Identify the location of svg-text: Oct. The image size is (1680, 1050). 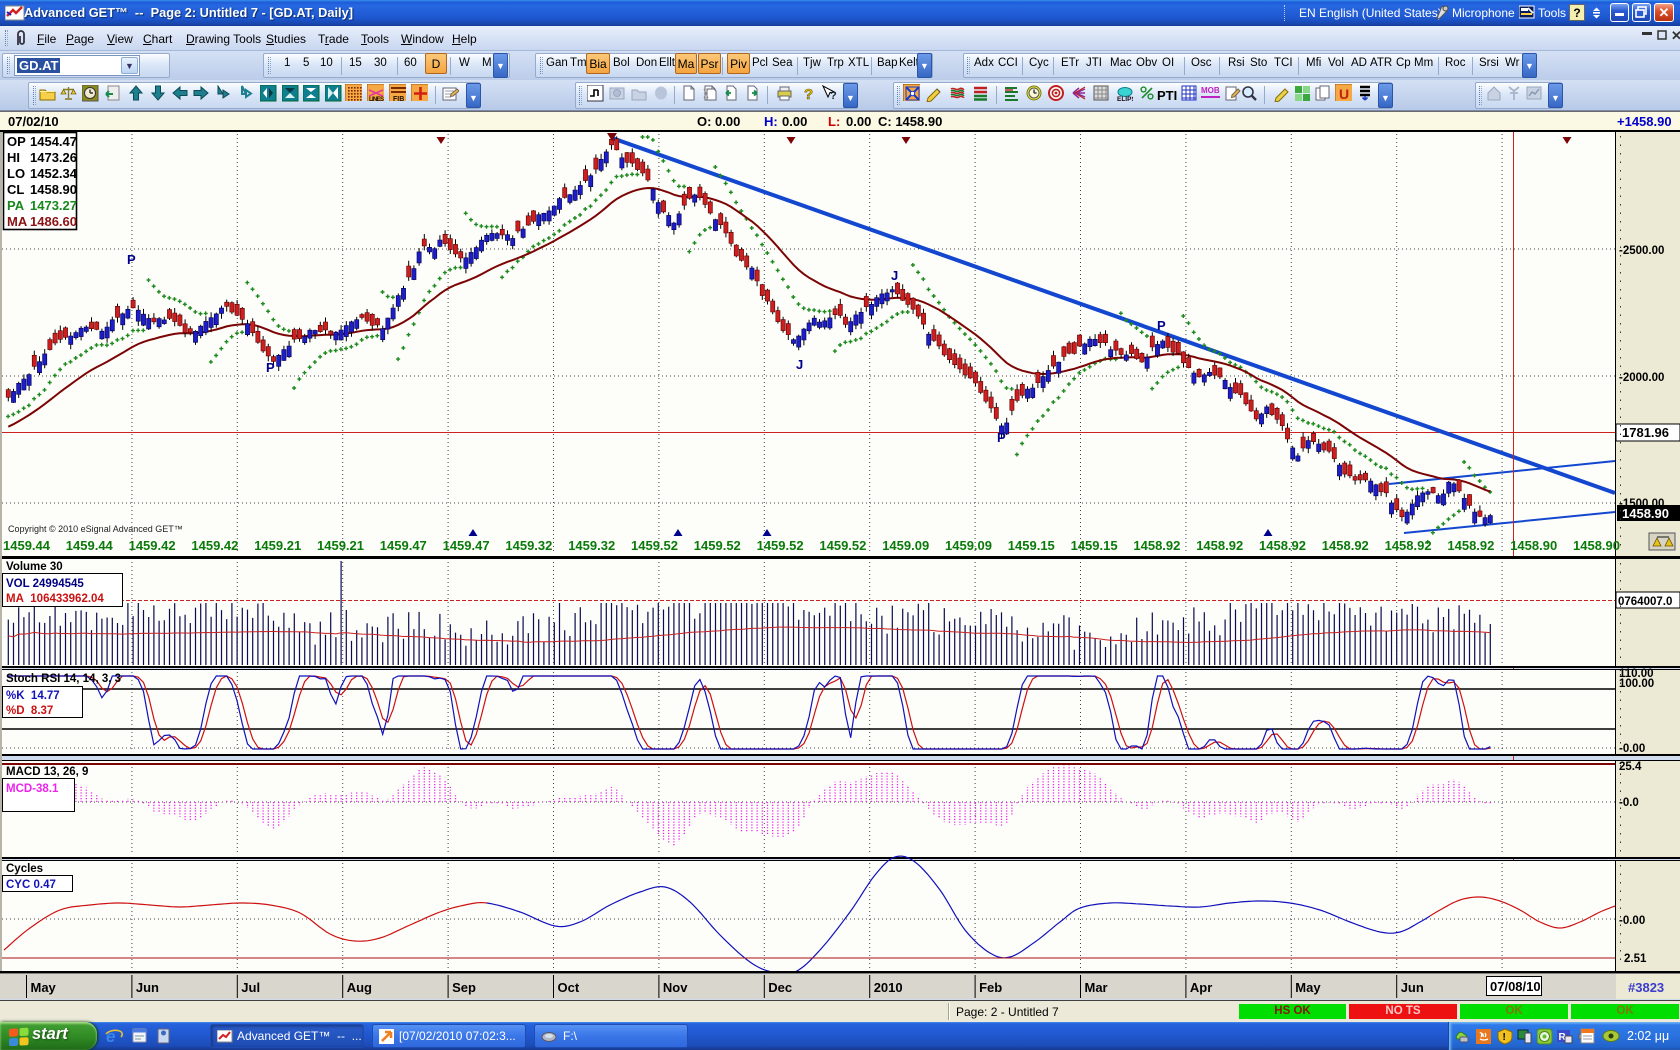
(569, 987).